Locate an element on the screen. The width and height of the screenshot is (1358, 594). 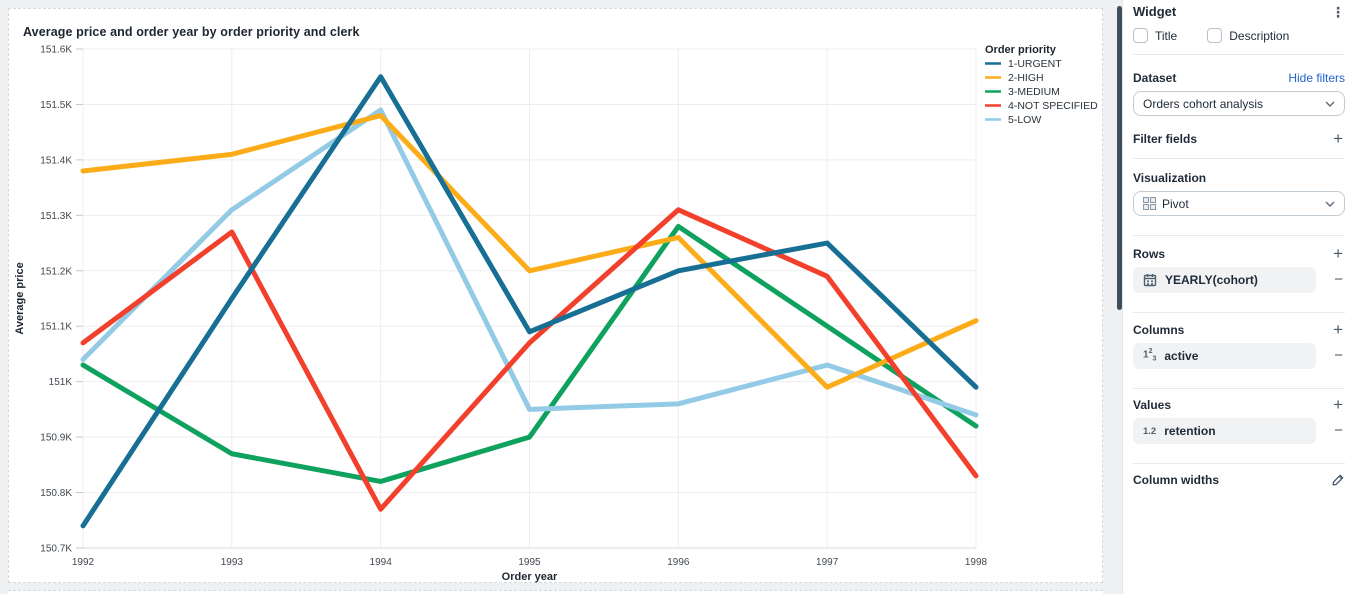
values-field-row: 1.2 retention − is located at coordinates (1239, 431).